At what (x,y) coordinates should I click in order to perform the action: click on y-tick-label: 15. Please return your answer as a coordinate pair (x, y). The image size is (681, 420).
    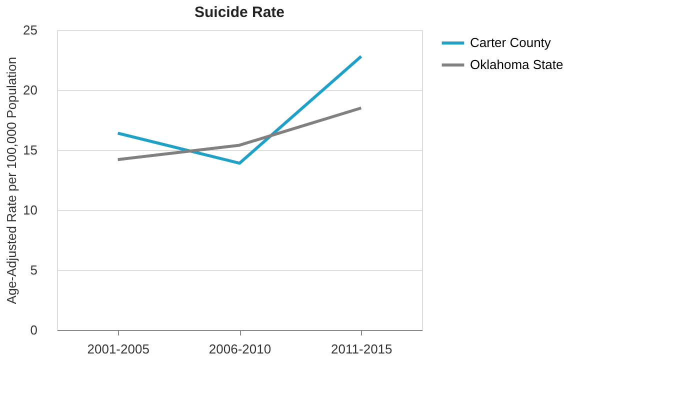
    Looking at the image, I should click on (30, 150).